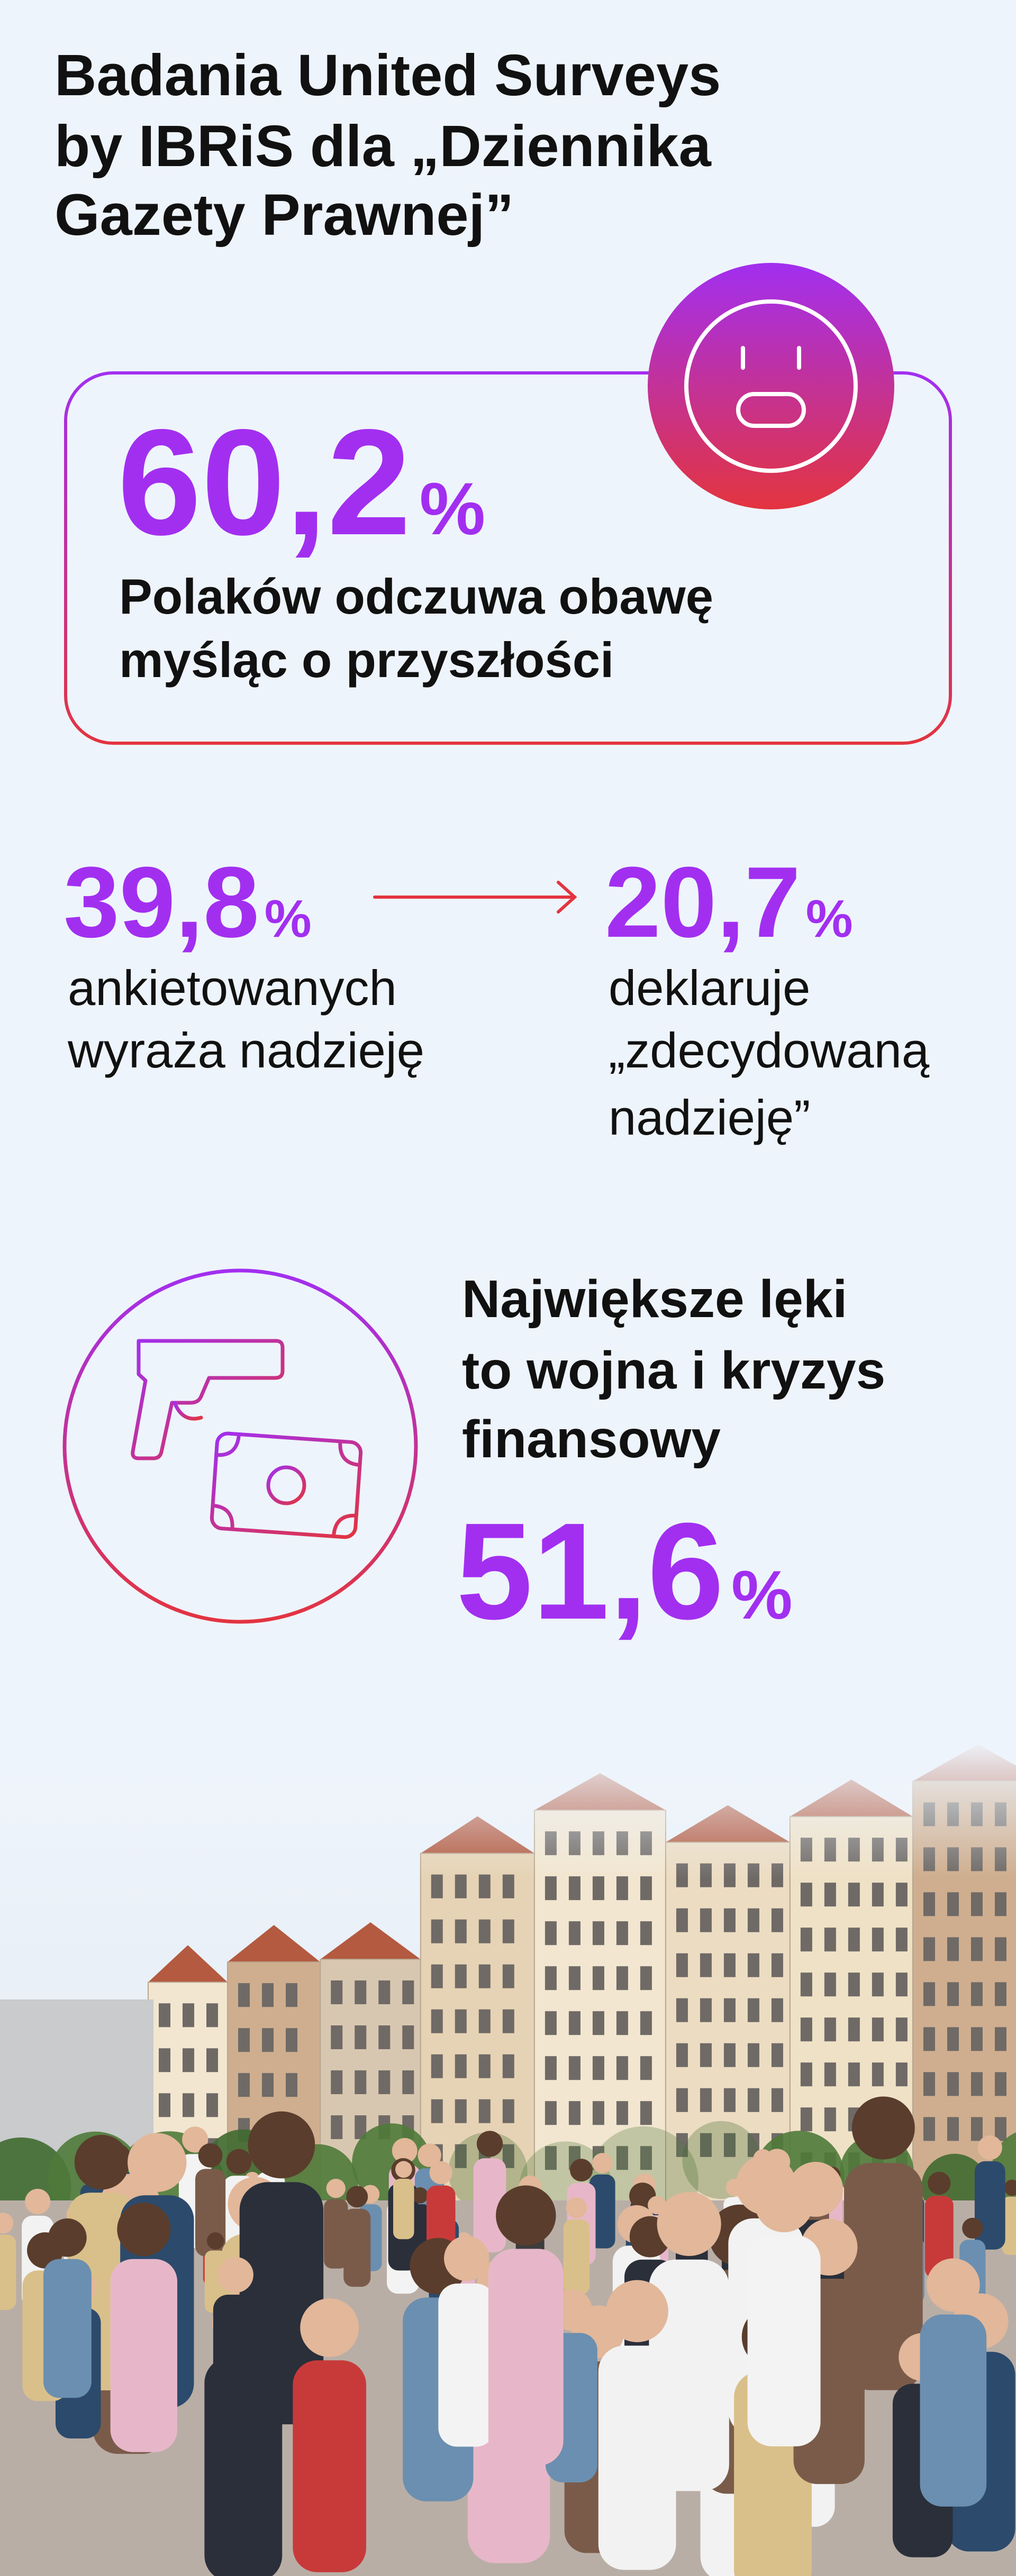 The width and height of the screenshot is (1016, 2576). I want to click on stat-text: Największe lęki, so click(654, 1299).